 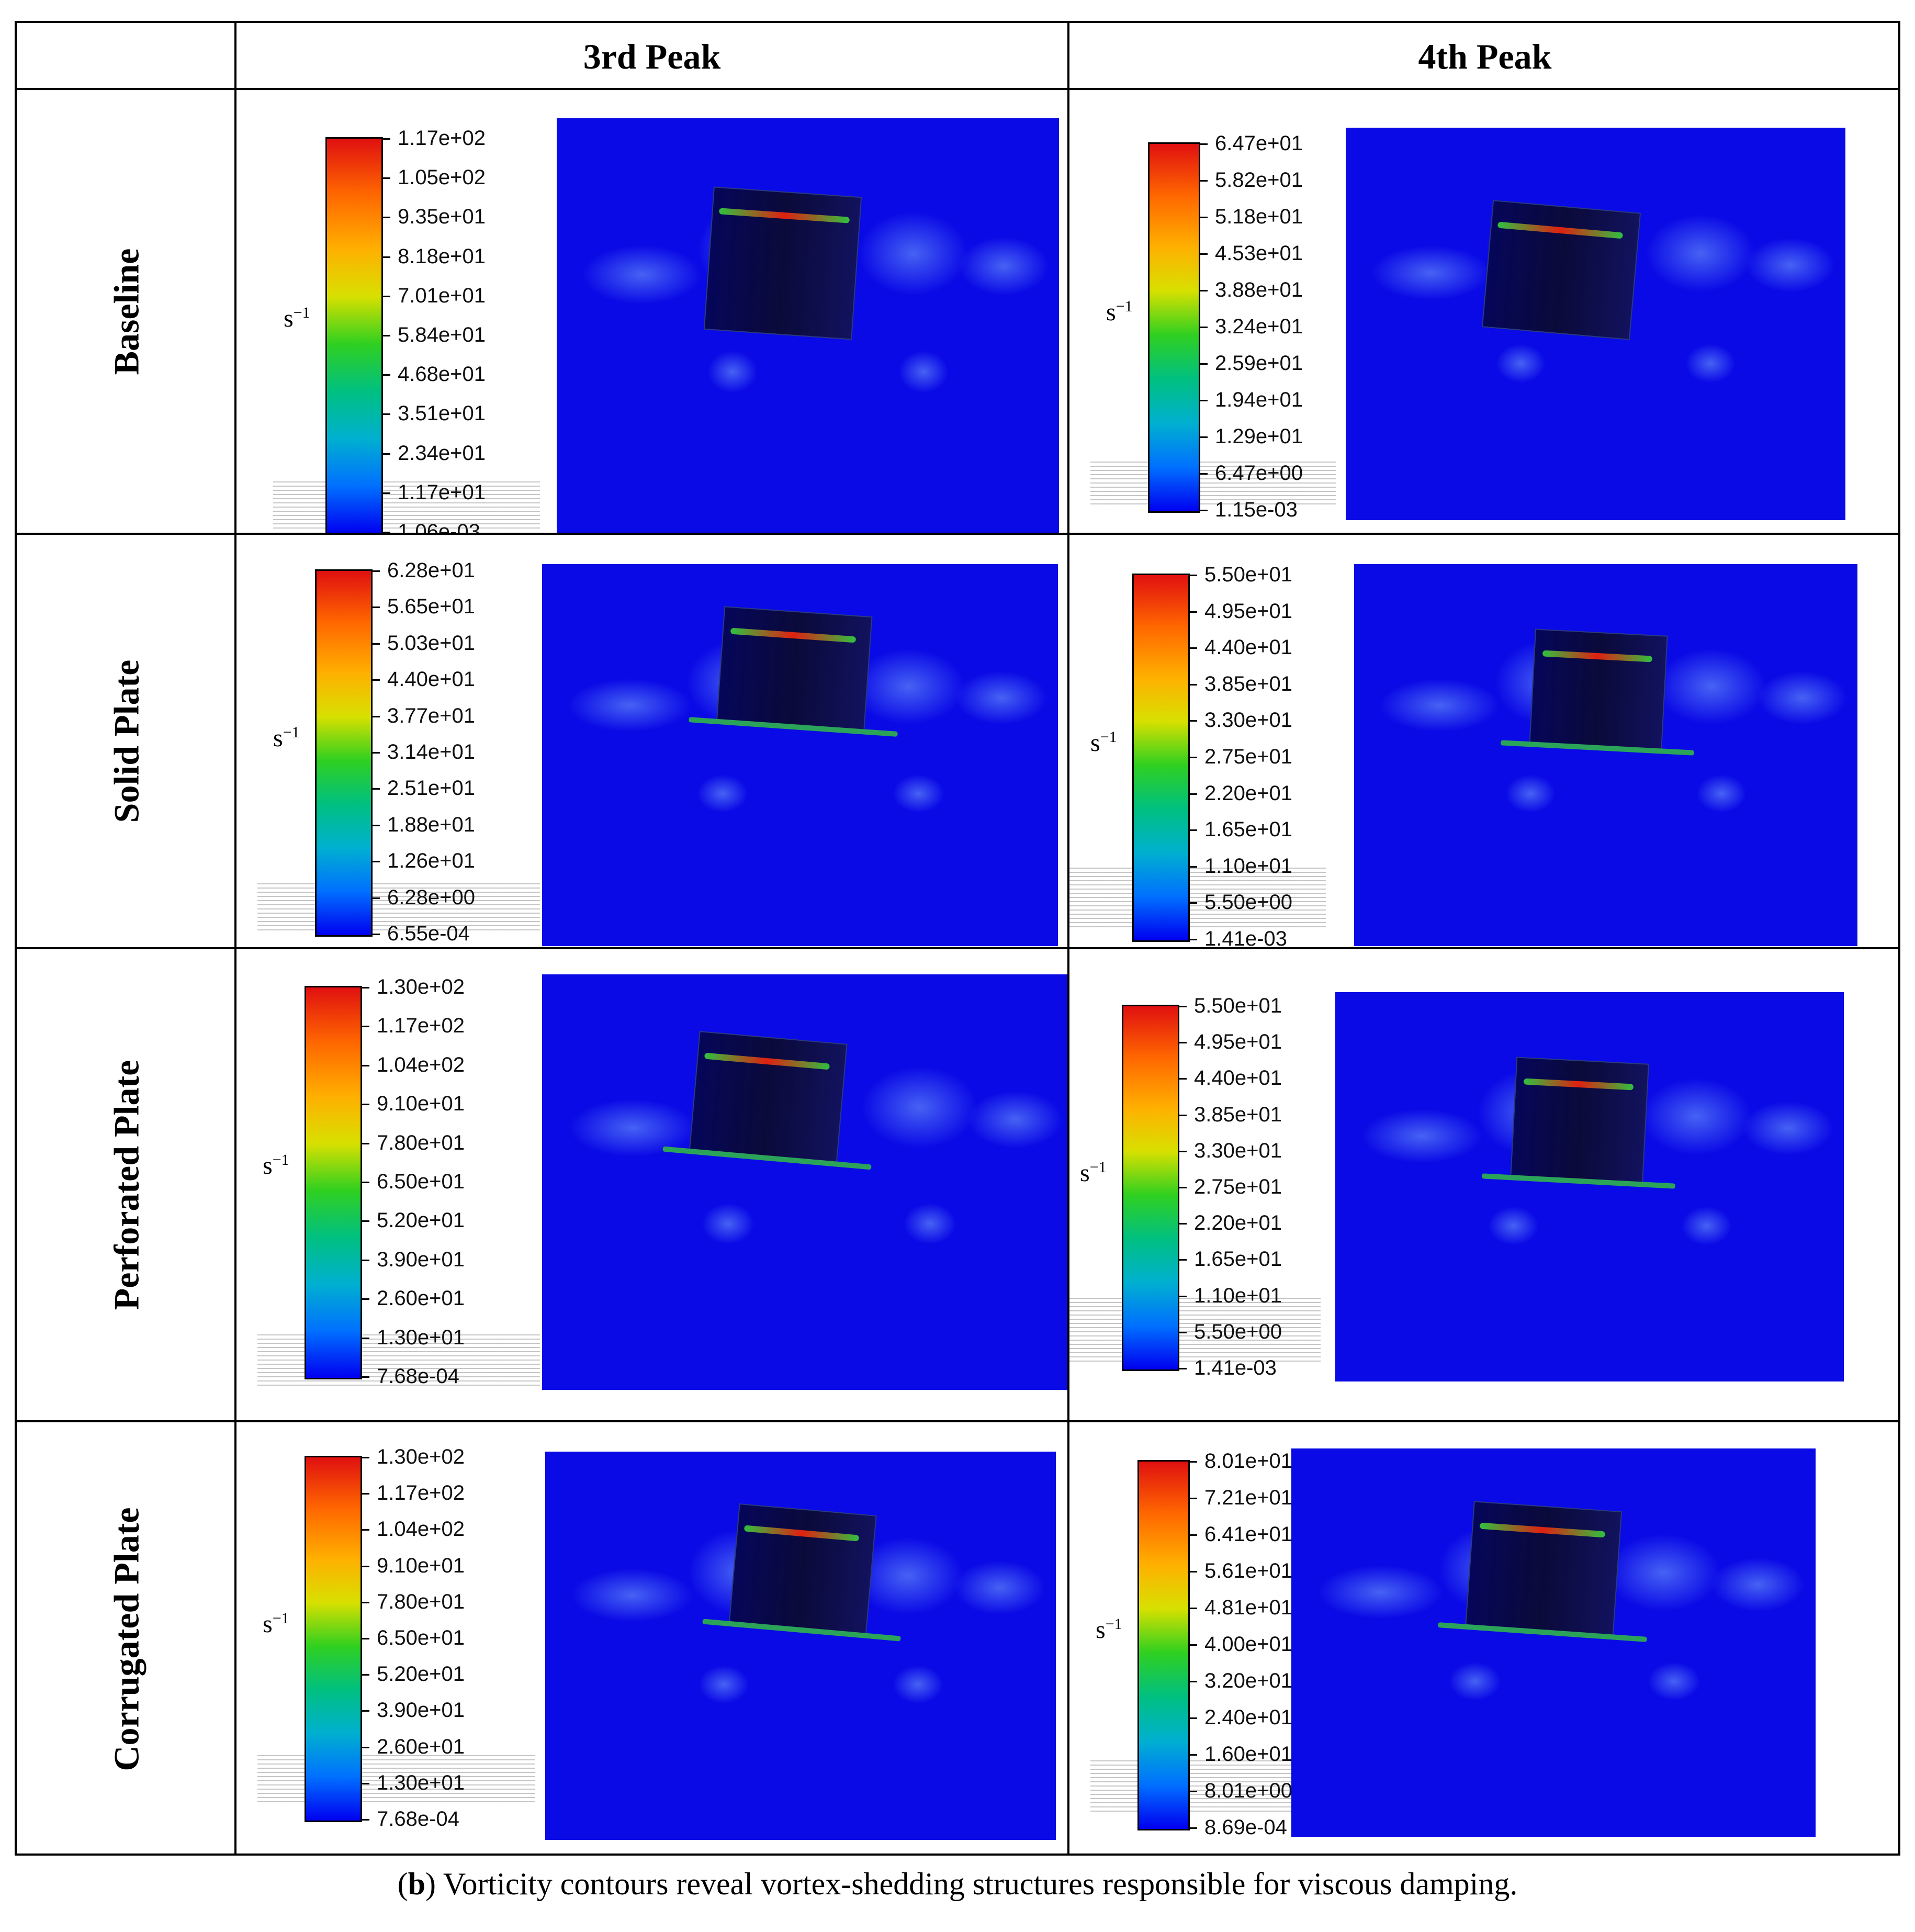 I want to click on colorbar-tick-label: 1.05e+02, so click(x=442, y=177).